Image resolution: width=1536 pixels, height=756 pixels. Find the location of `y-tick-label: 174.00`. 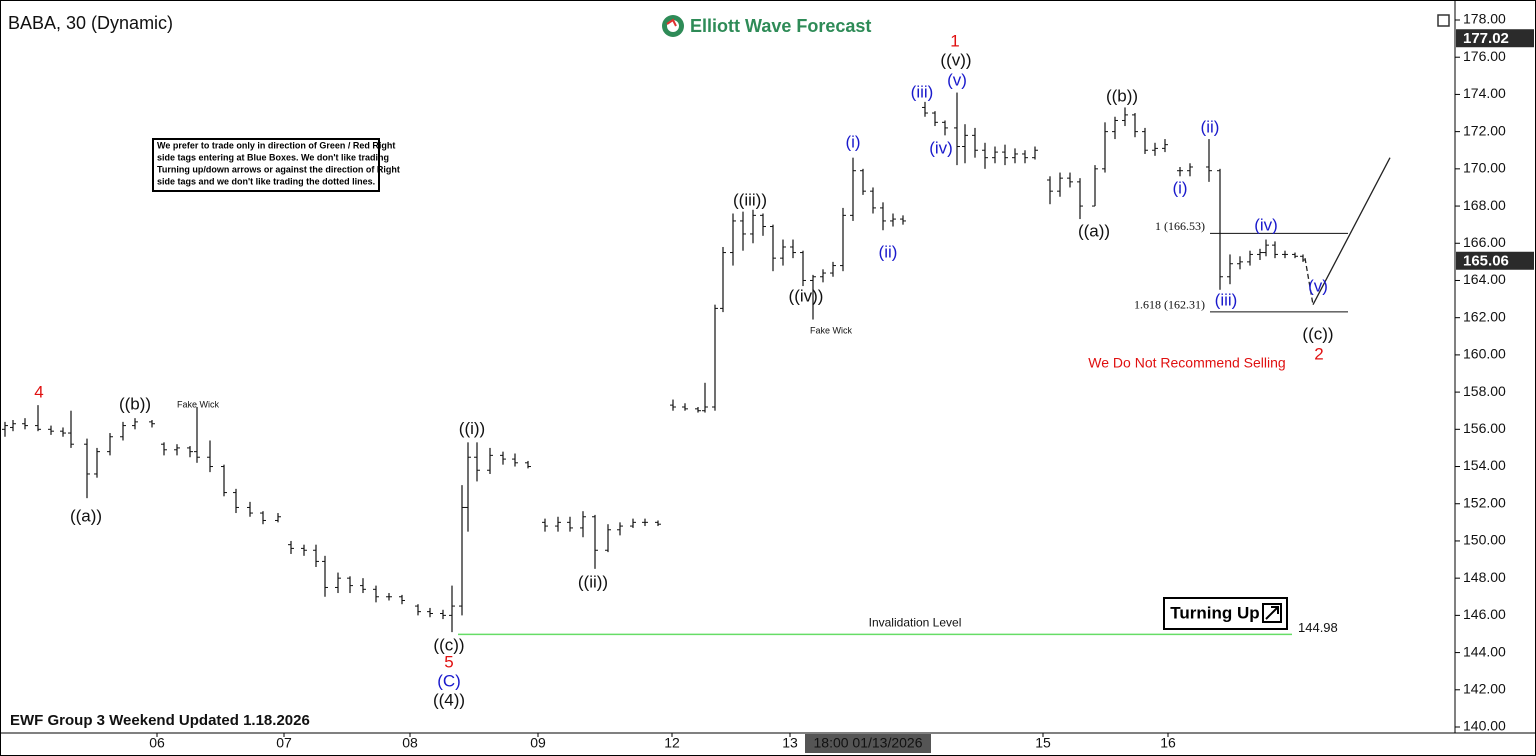

y-tick-label: 174.00 is located at coordinates (1484, 93).